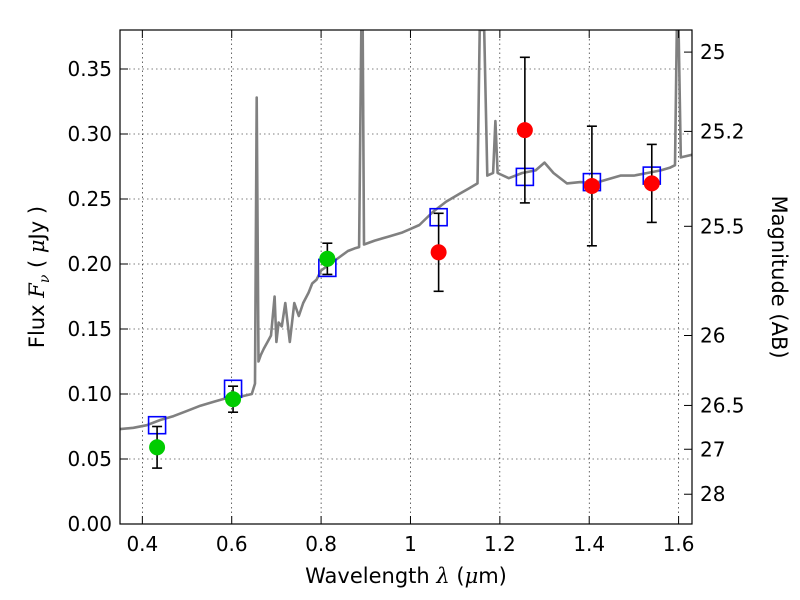 The image size is (800, 600). What do you see at coordinates (722, 131) in the screenshot?
I see `y2-tick-label: 25.2` at bounding box center [722, 131].